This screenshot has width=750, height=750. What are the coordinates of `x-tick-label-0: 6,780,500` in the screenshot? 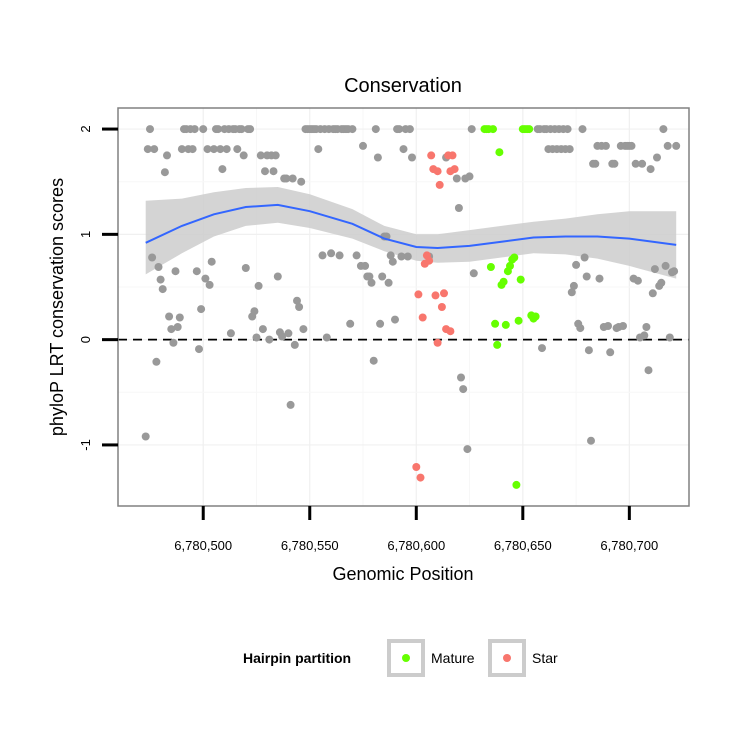 It's located at (203, 545).